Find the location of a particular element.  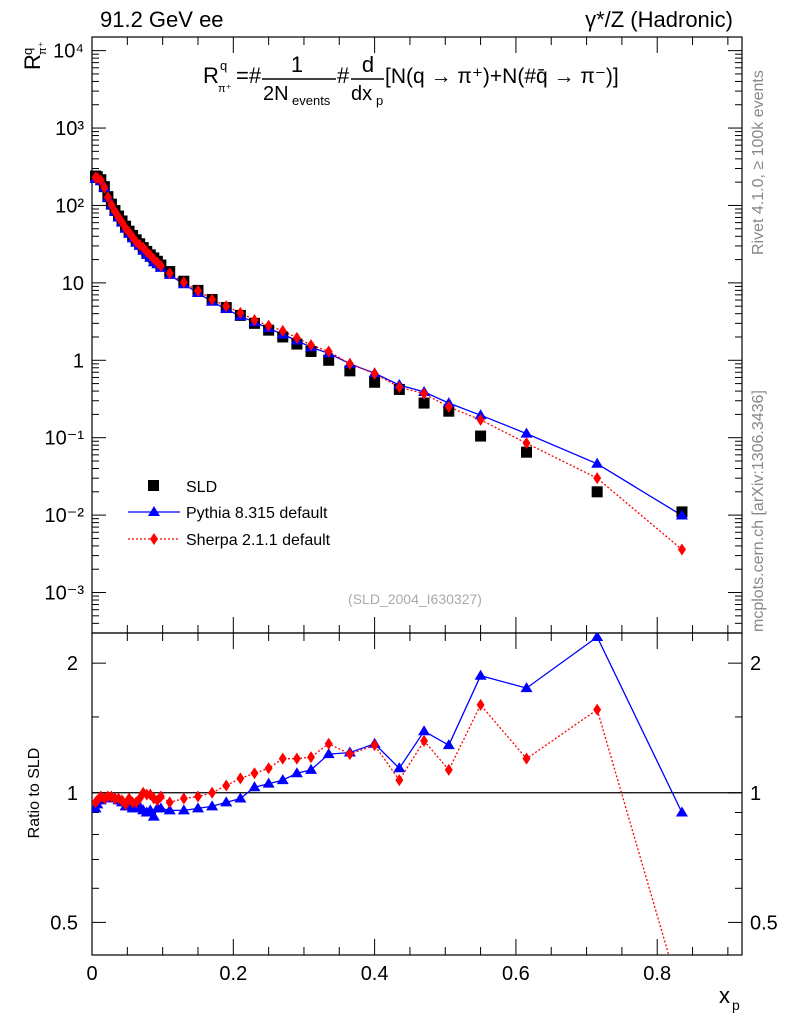

legend-marker-sherpa is located at coordinates (154, 539).